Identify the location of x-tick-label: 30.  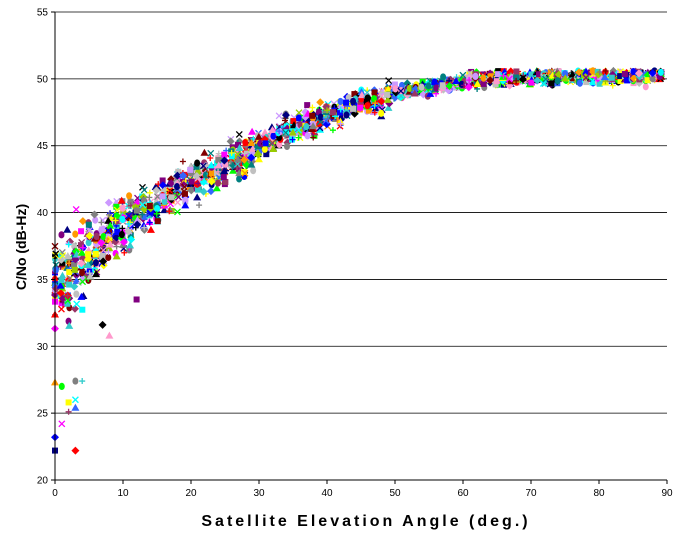
(259, 493).